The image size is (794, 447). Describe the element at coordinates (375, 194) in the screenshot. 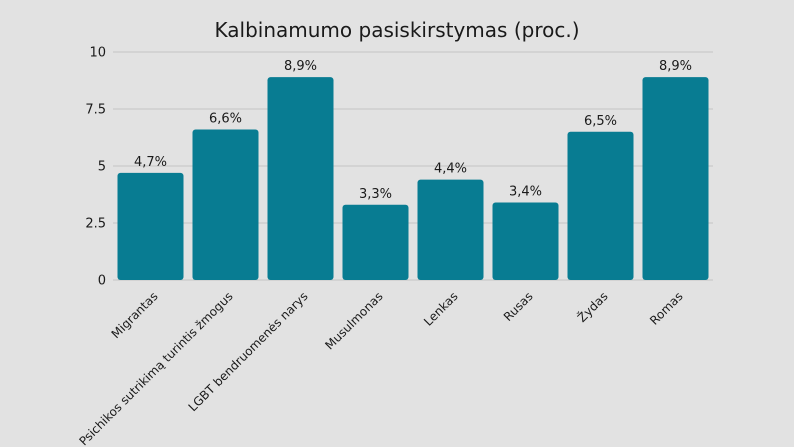

I see `data-label: 3,3%` at that location.